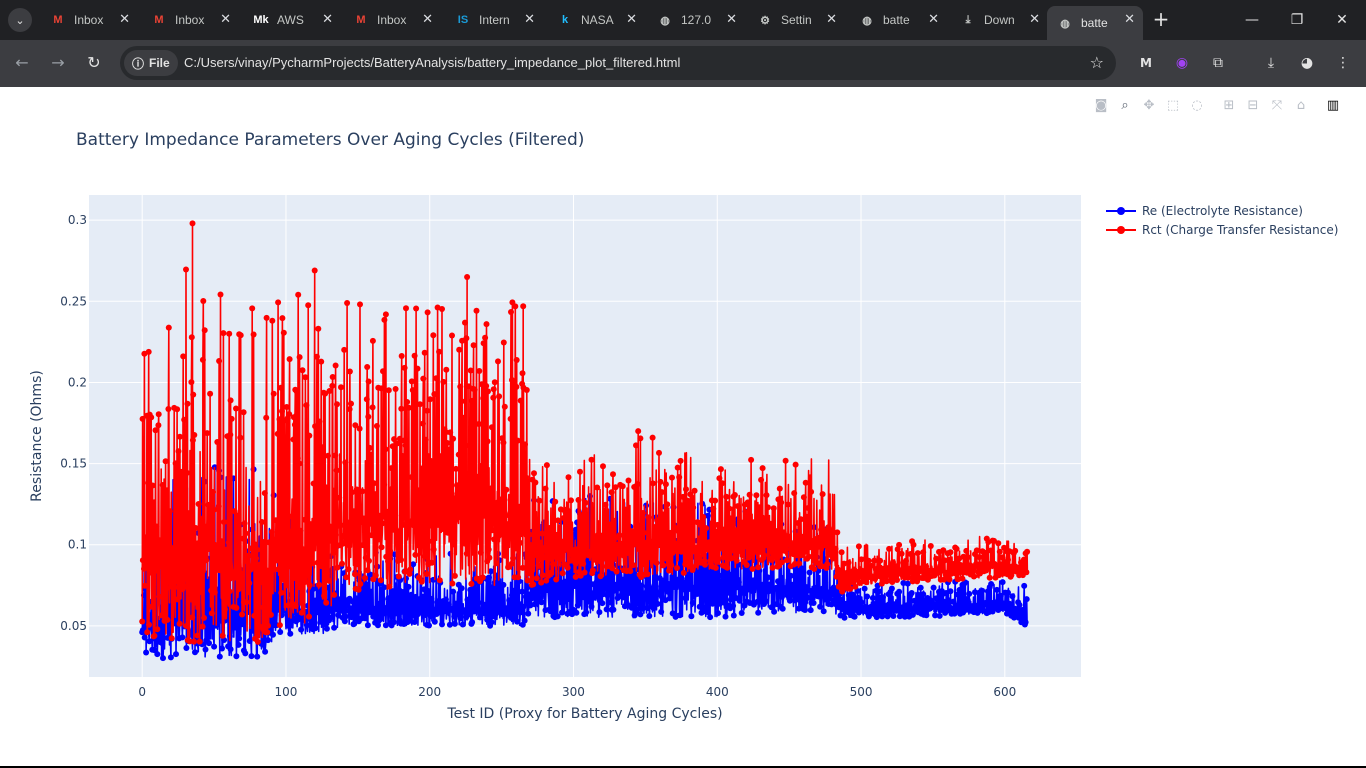 This screenshot has width=1366, height=768. I want to click on browser-tab: k NASA ✕, so click(596, 20).